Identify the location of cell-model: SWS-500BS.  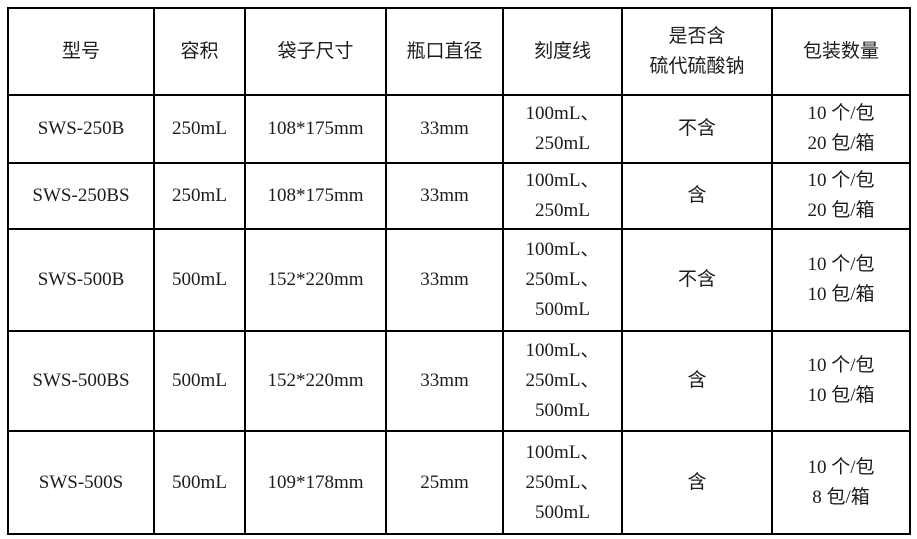
(81, 381).